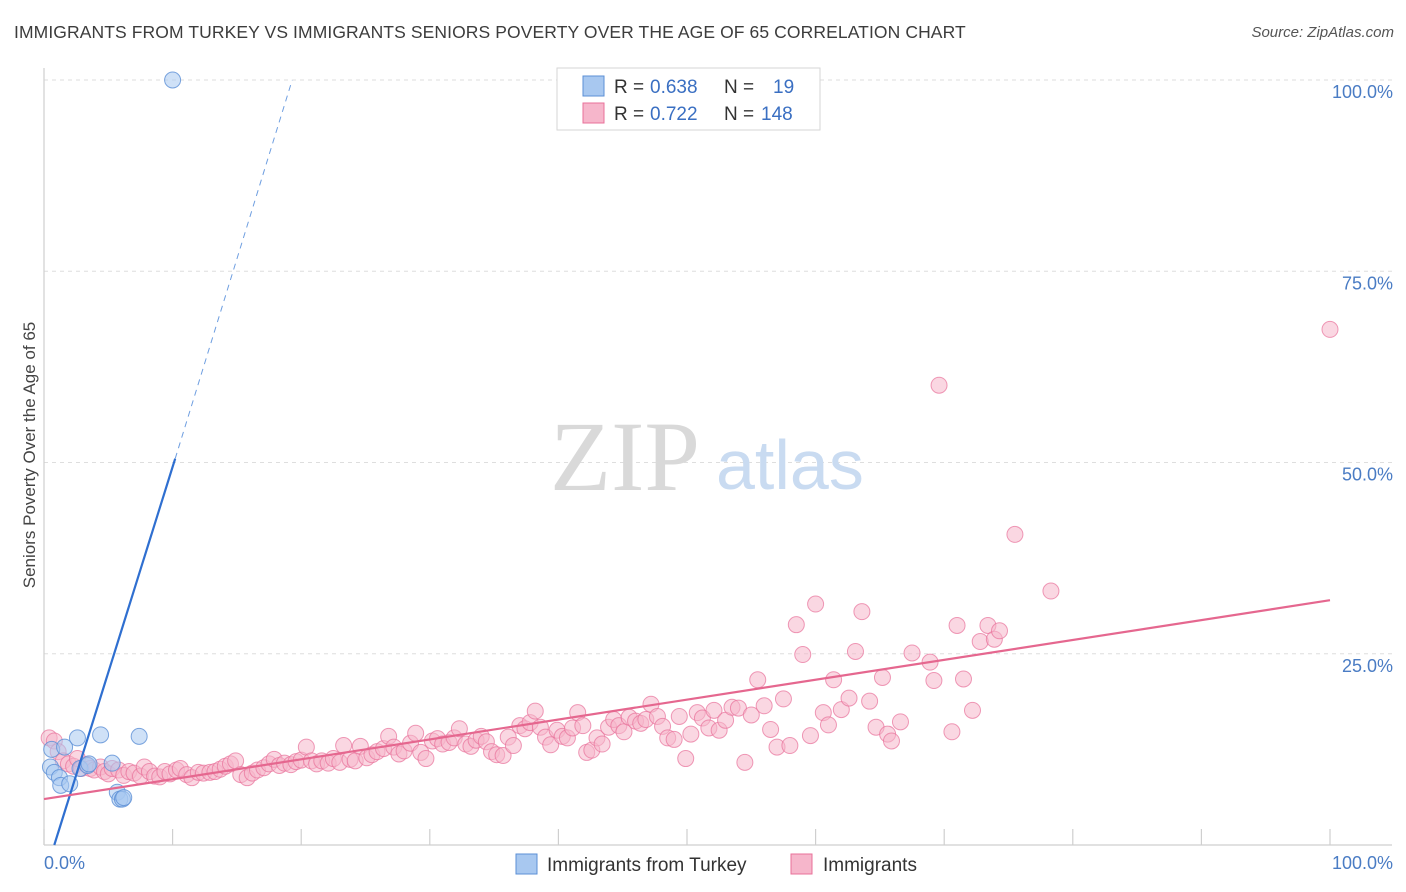  What do you see at coordinates (233, 269) in the screenshot?
I see `trend-line-turkey-extension` at bounding box center [233, 269].